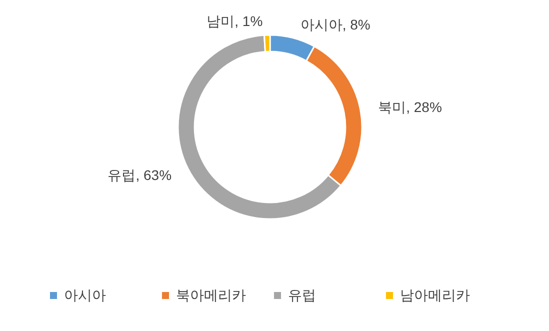 The width and height of the screenshot is (549, 331). Describe the element at coordinates (335, 24) in the screenshot. I see `data-label: 아시아, 8%` at that location.